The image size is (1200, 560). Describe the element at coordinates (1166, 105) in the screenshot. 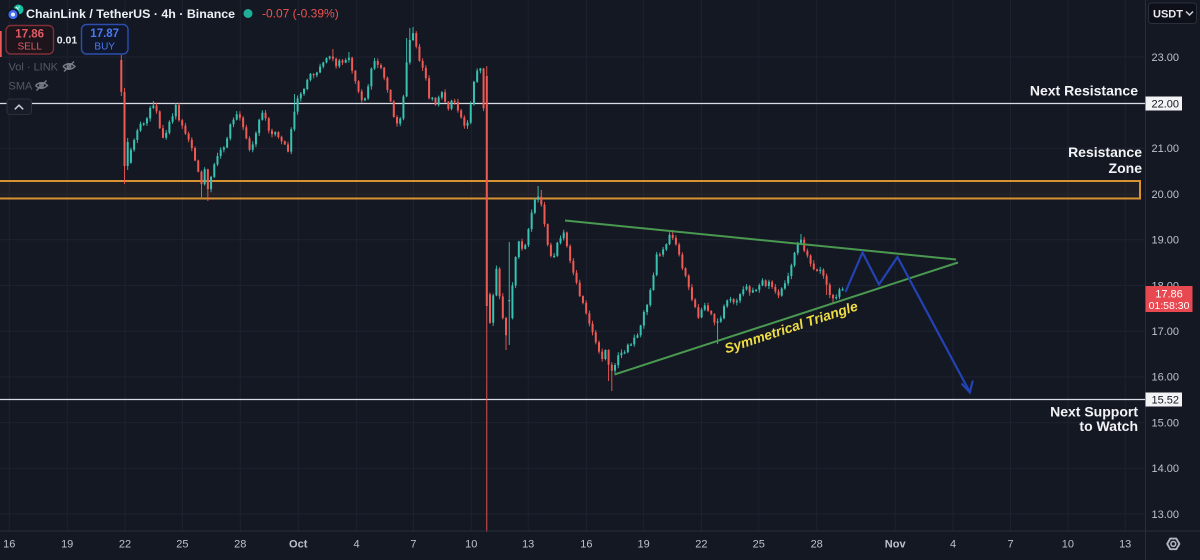

I see `svg-text: 22.00` at that location.